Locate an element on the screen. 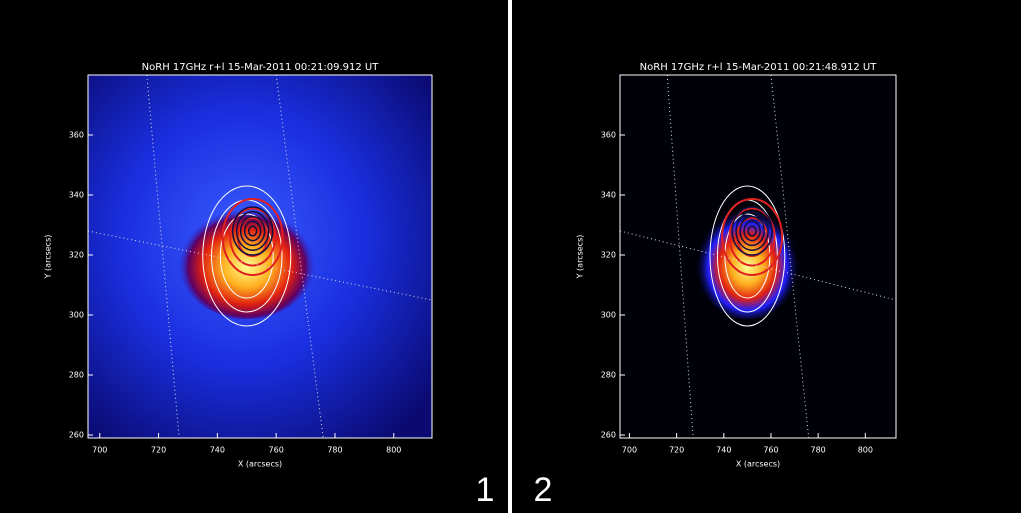  panel-number: 1 is located at coordinates (485, 490).